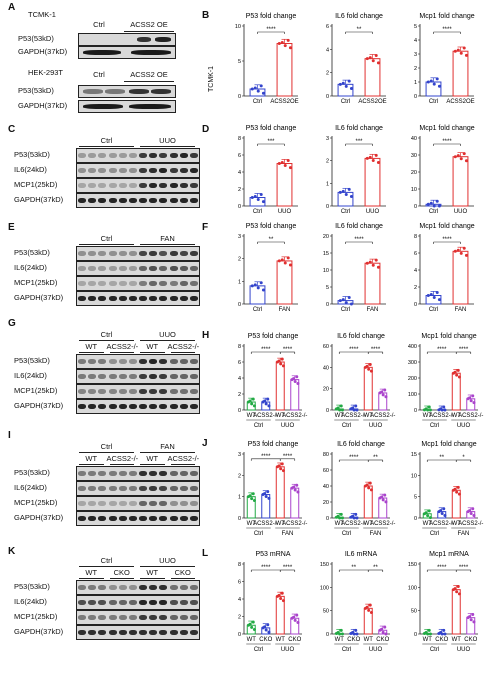 This screenshot has width=488, height=677. I want to click on x-tick-label: ACSS2OE, so click(372, 102).